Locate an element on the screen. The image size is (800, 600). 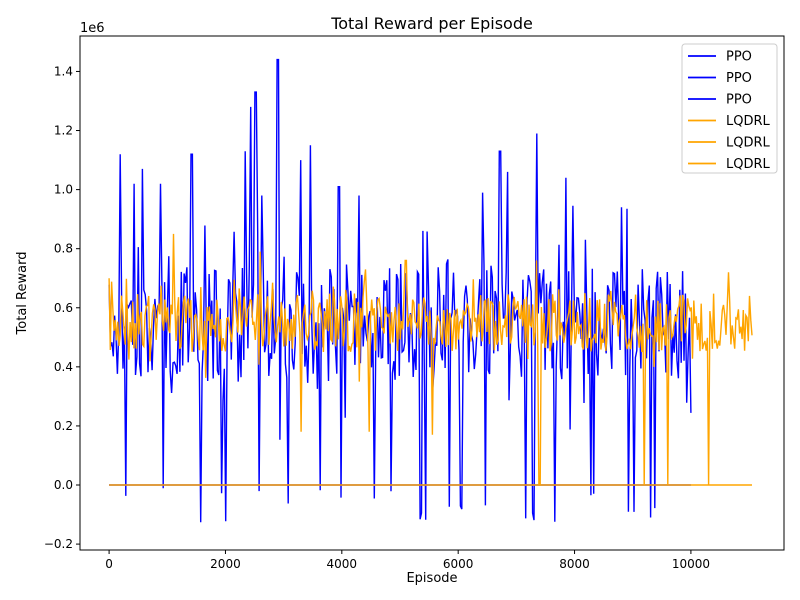
x-tick-label: 4000 is located at coordinates (342, 564).